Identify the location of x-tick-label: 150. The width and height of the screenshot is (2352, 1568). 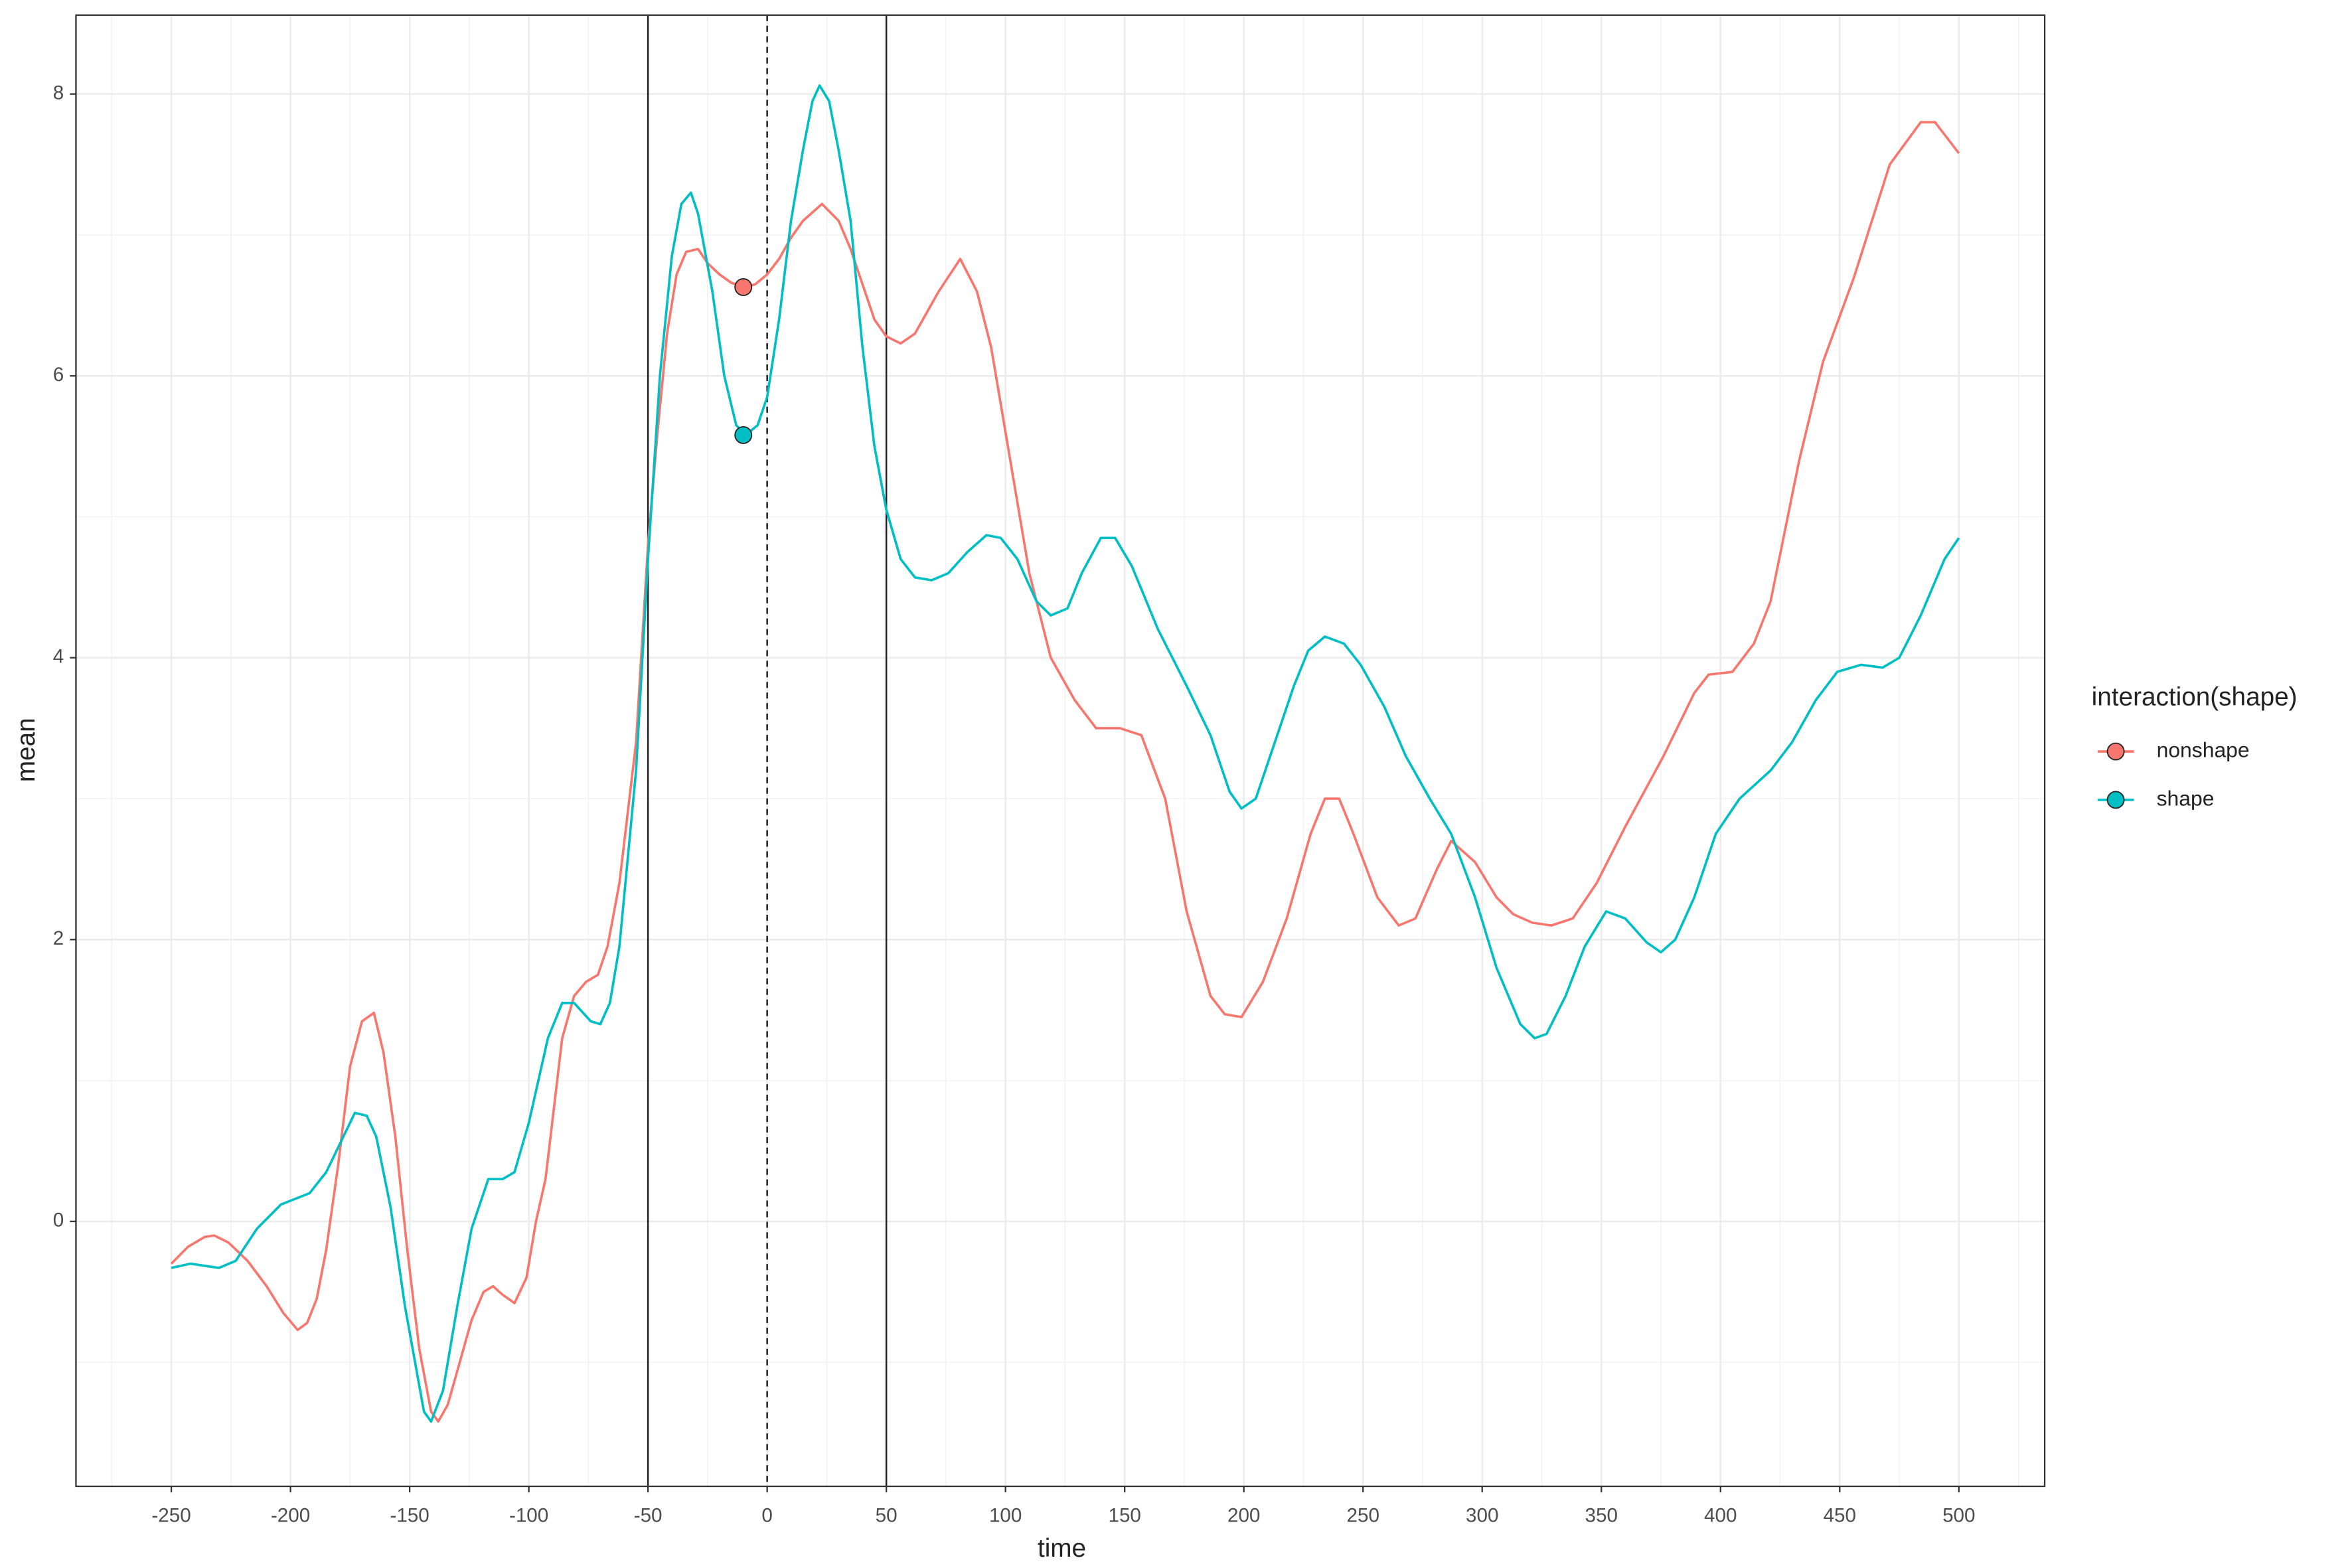
(1124, 1515).